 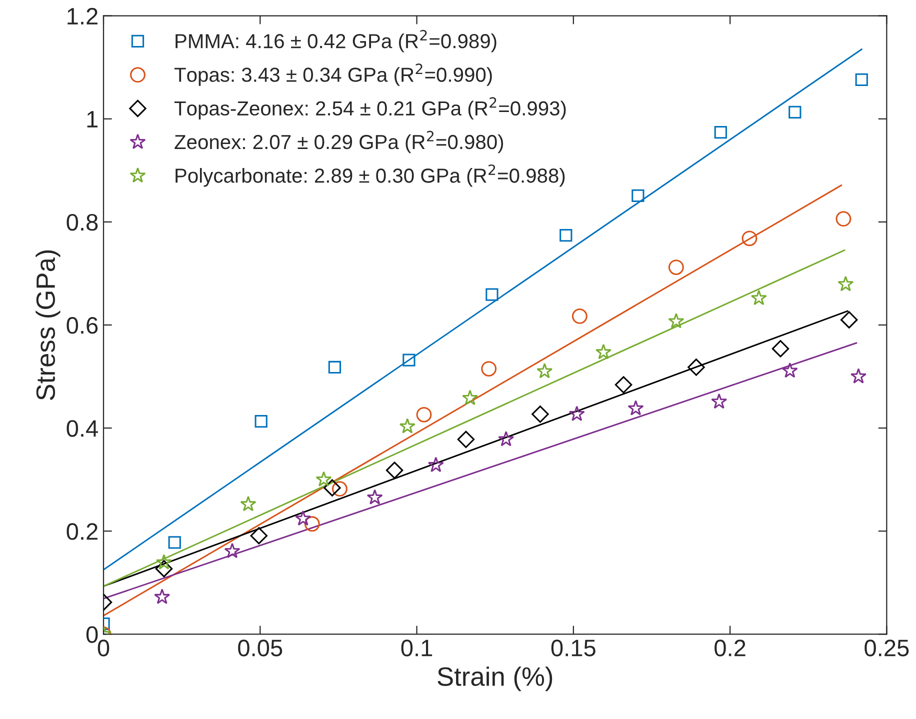 What do you see at coordinates (83, 16) in the screenshot?
I see `y-tick-label: 1.2` at bounding box center [83, 16].